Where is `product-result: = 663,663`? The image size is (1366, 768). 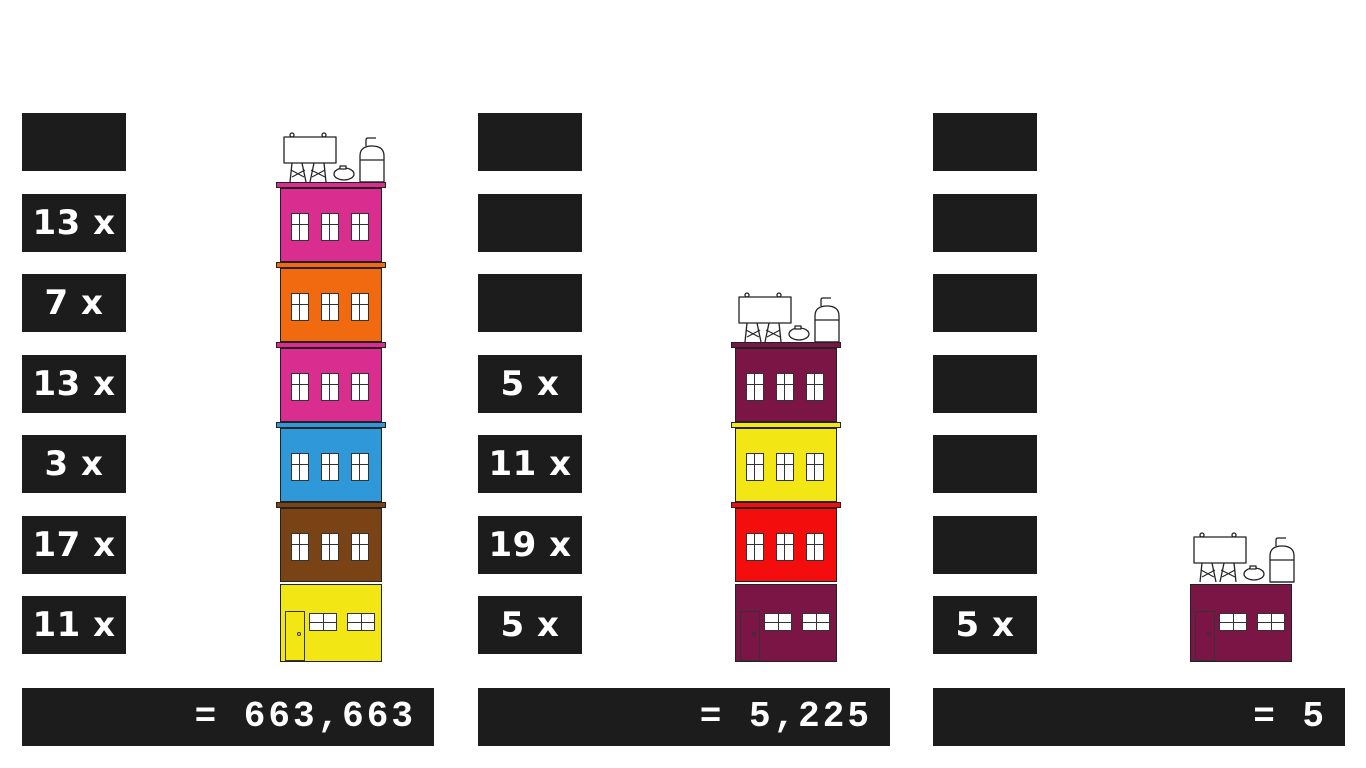
product-result: = 663,663 is located at coordinates (228, 717).